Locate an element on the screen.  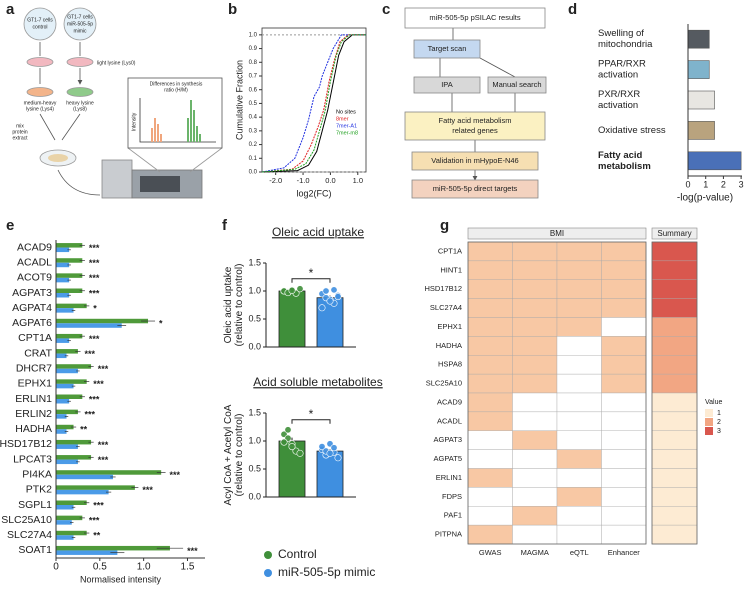
category-label: PTK2 is located at coordinates (39, 490).